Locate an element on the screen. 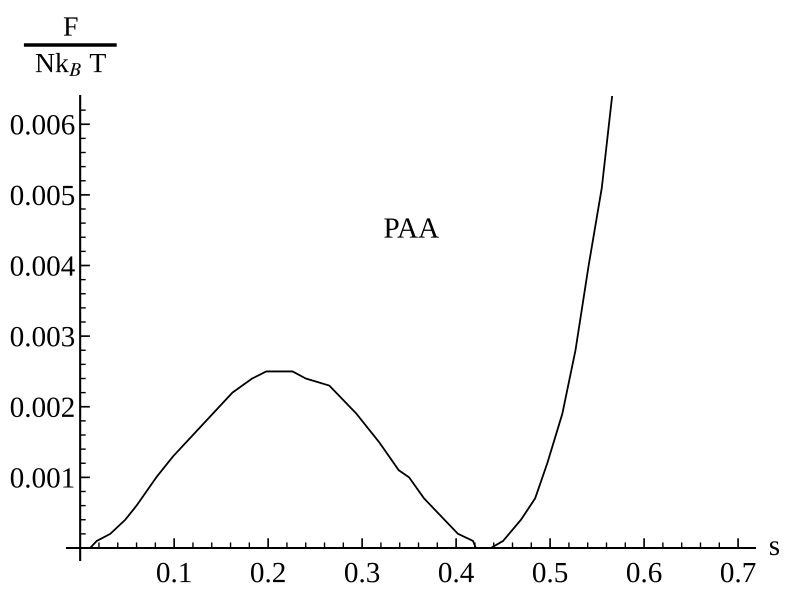 The width and height of the screenshot is (785, 589). y-tick-label: 0.002 is located at coordinates (42, 407).